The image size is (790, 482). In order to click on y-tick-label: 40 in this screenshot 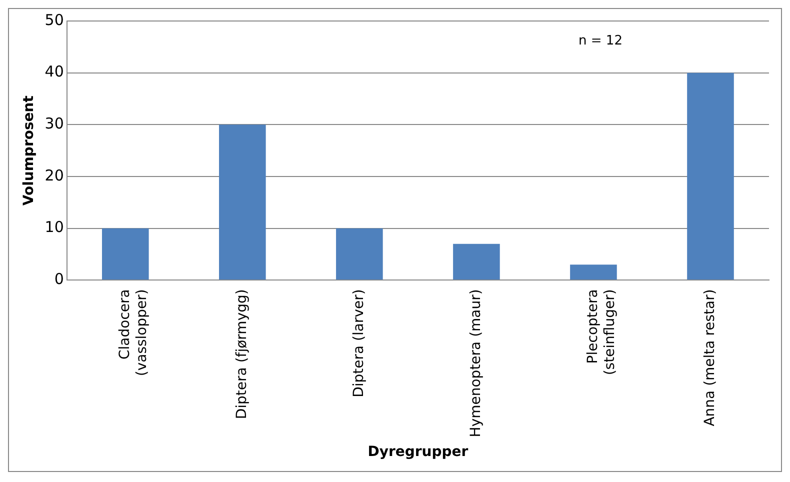, I will do `click(54, 71)`.